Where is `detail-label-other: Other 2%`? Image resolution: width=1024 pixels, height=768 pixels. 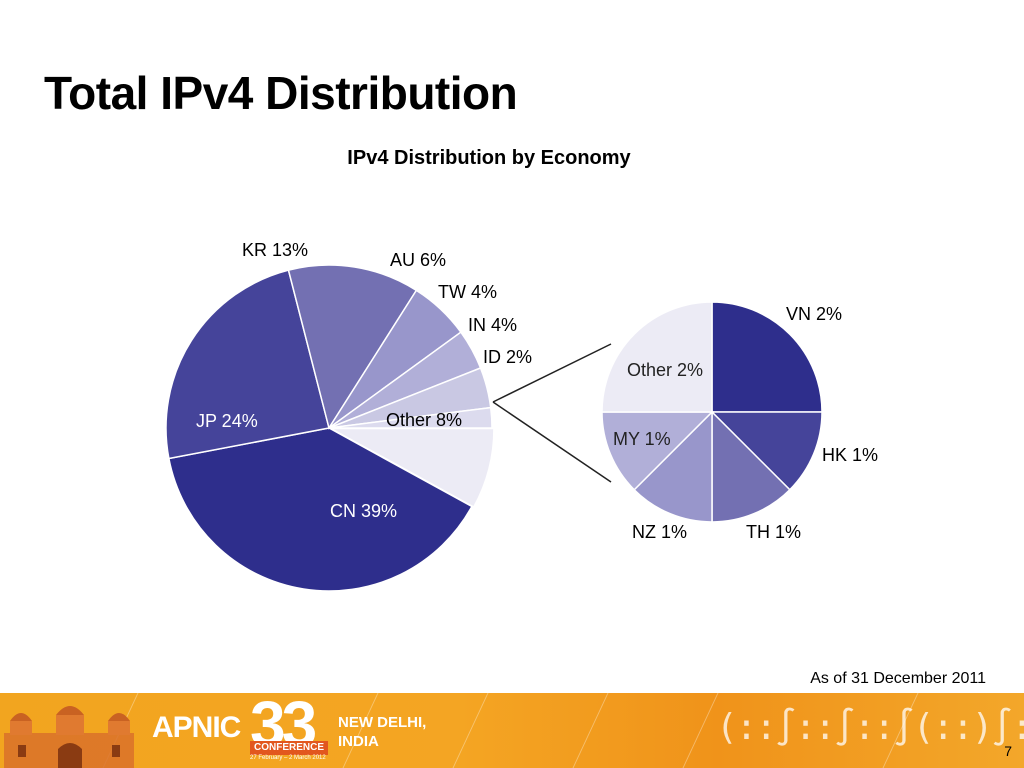
detail-label-other: Other 2% is located at coordinates (665, 370).